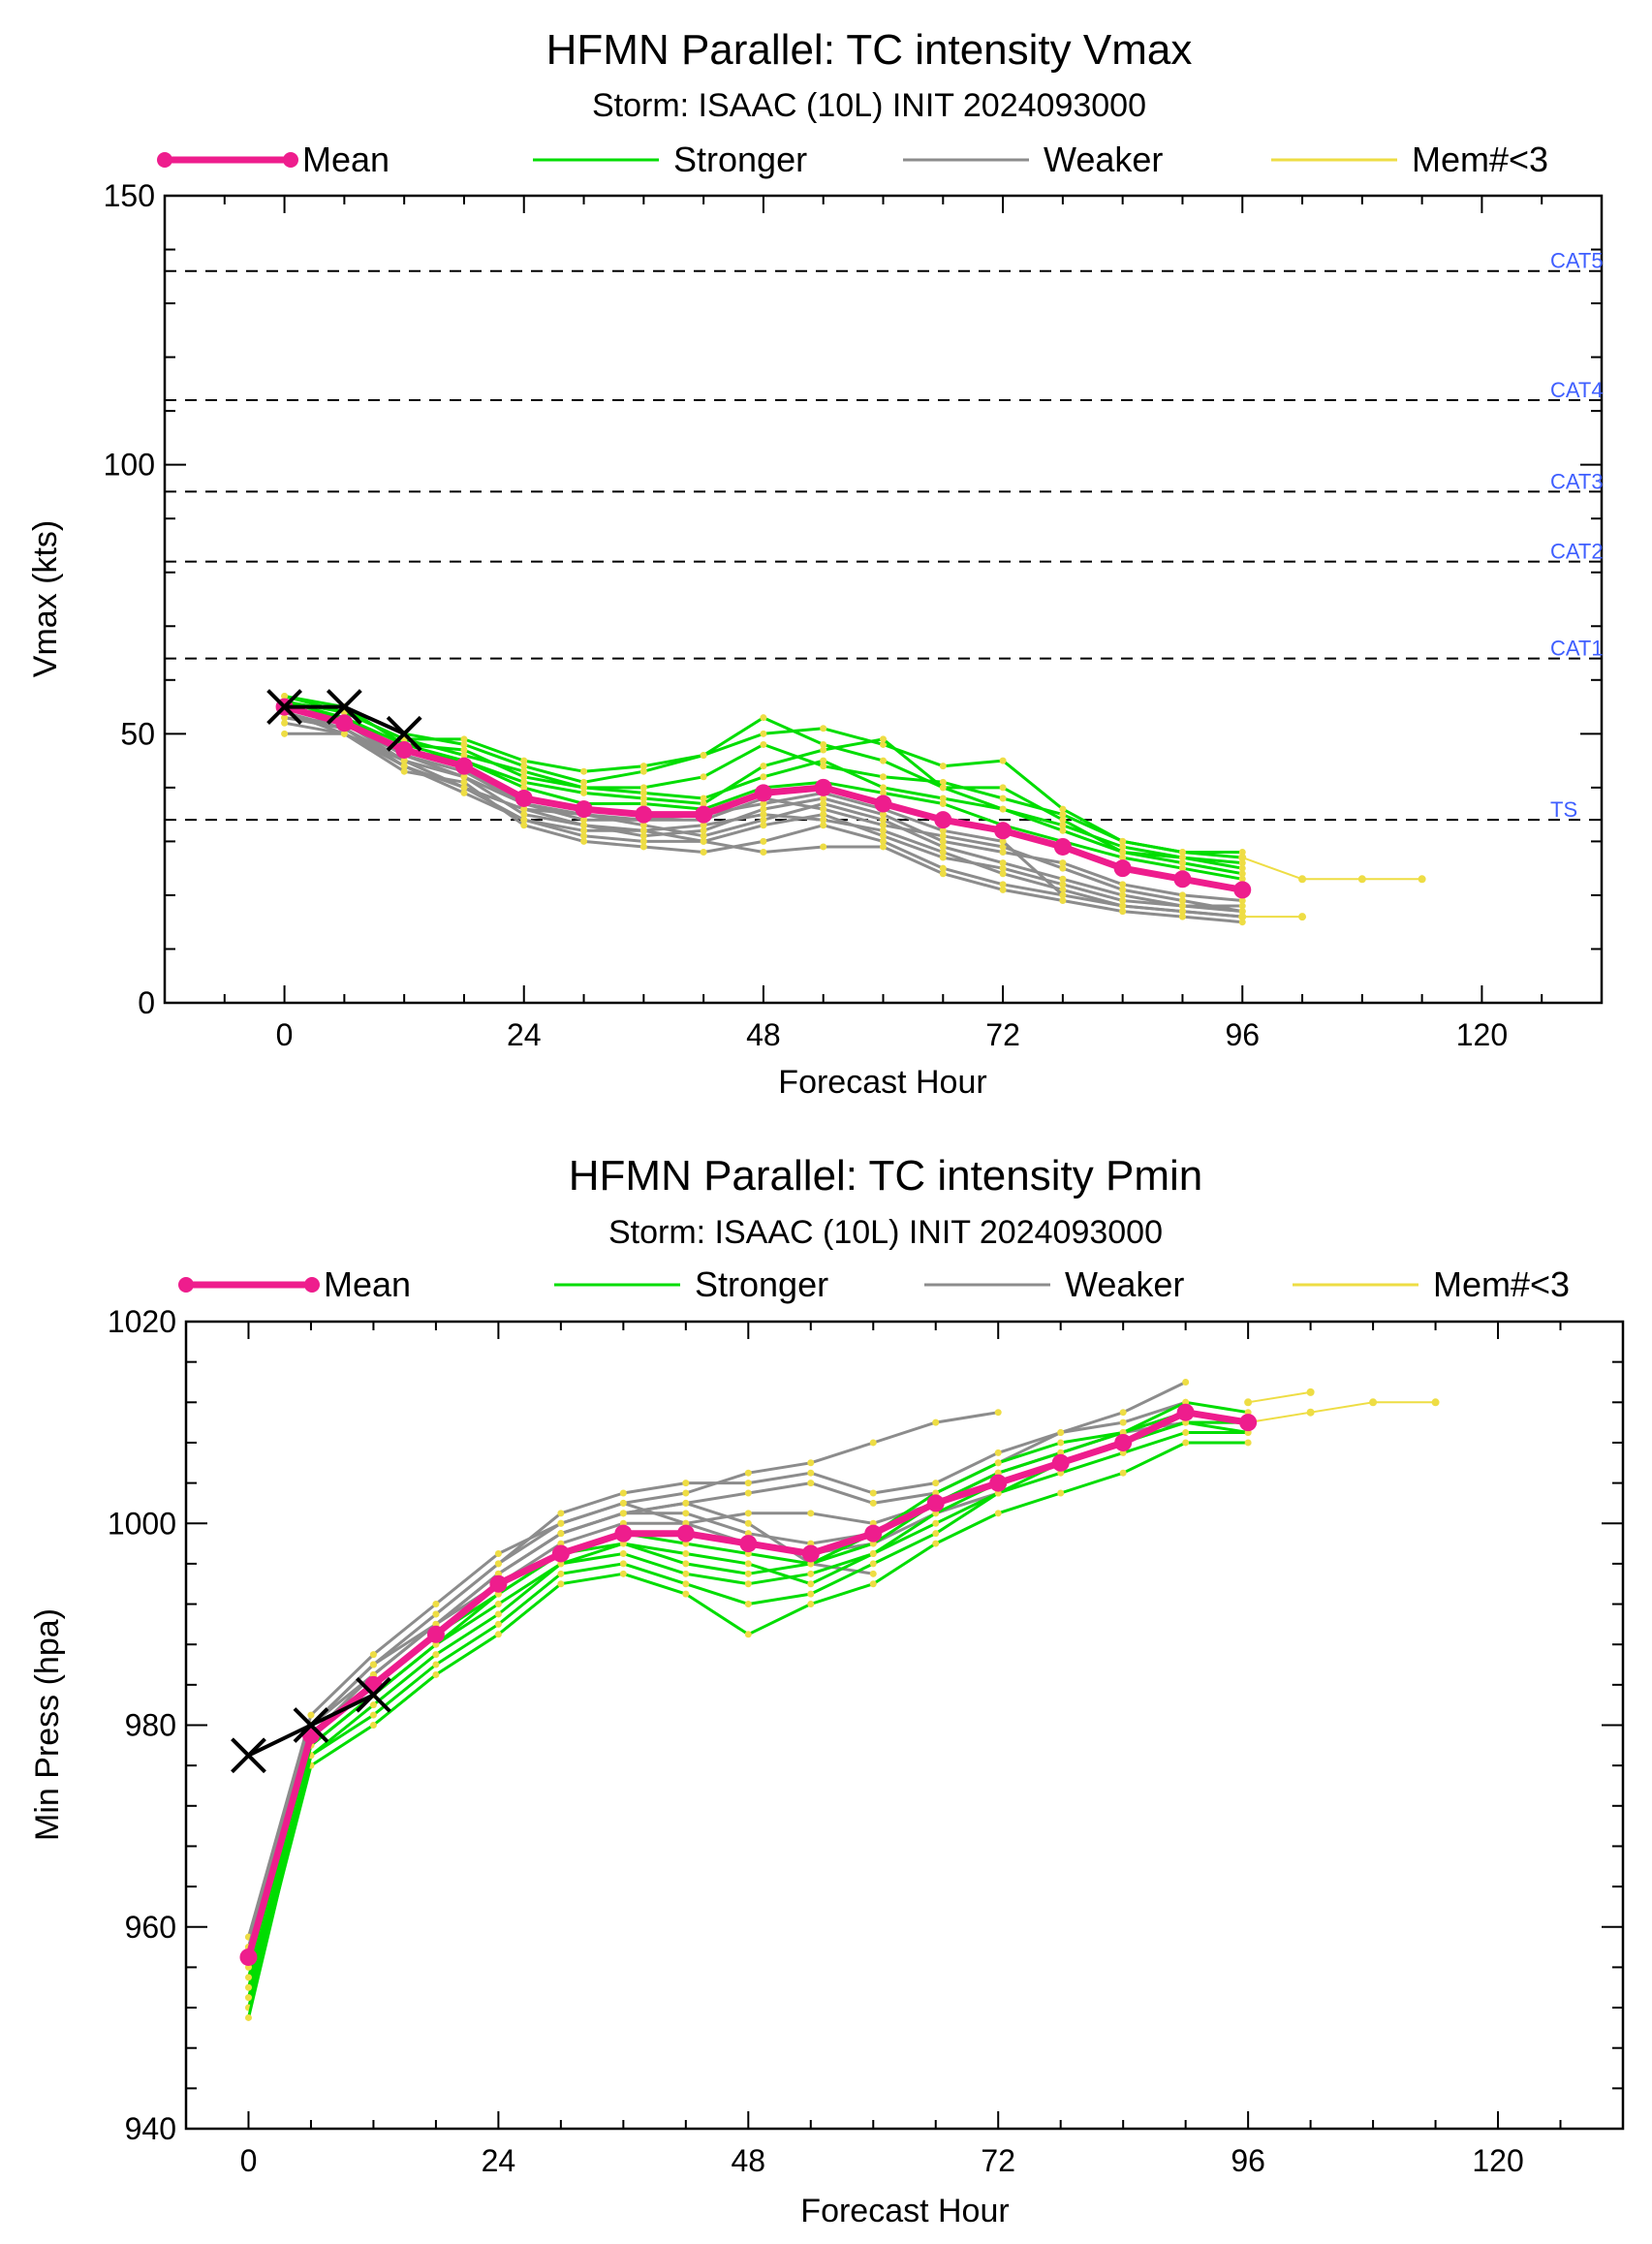 Image resolution: width=1652 pixels, height=2244 pixels. What do you see at coordinates (761, 1284) in the screenshot?
I see `legend-stronger-label: Stronger` at bounding box center [761, 1284].